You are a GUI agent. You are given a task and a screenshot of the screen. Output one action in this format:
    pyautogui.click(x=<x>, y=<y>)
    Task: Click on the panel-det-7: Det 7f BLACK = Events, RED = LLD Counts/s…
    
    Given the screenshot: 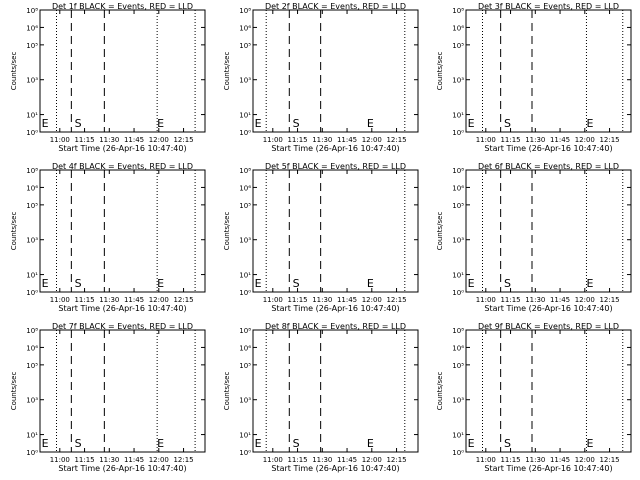 What is the action you would take?
    pyautogui.click(x=108, y=397)
    